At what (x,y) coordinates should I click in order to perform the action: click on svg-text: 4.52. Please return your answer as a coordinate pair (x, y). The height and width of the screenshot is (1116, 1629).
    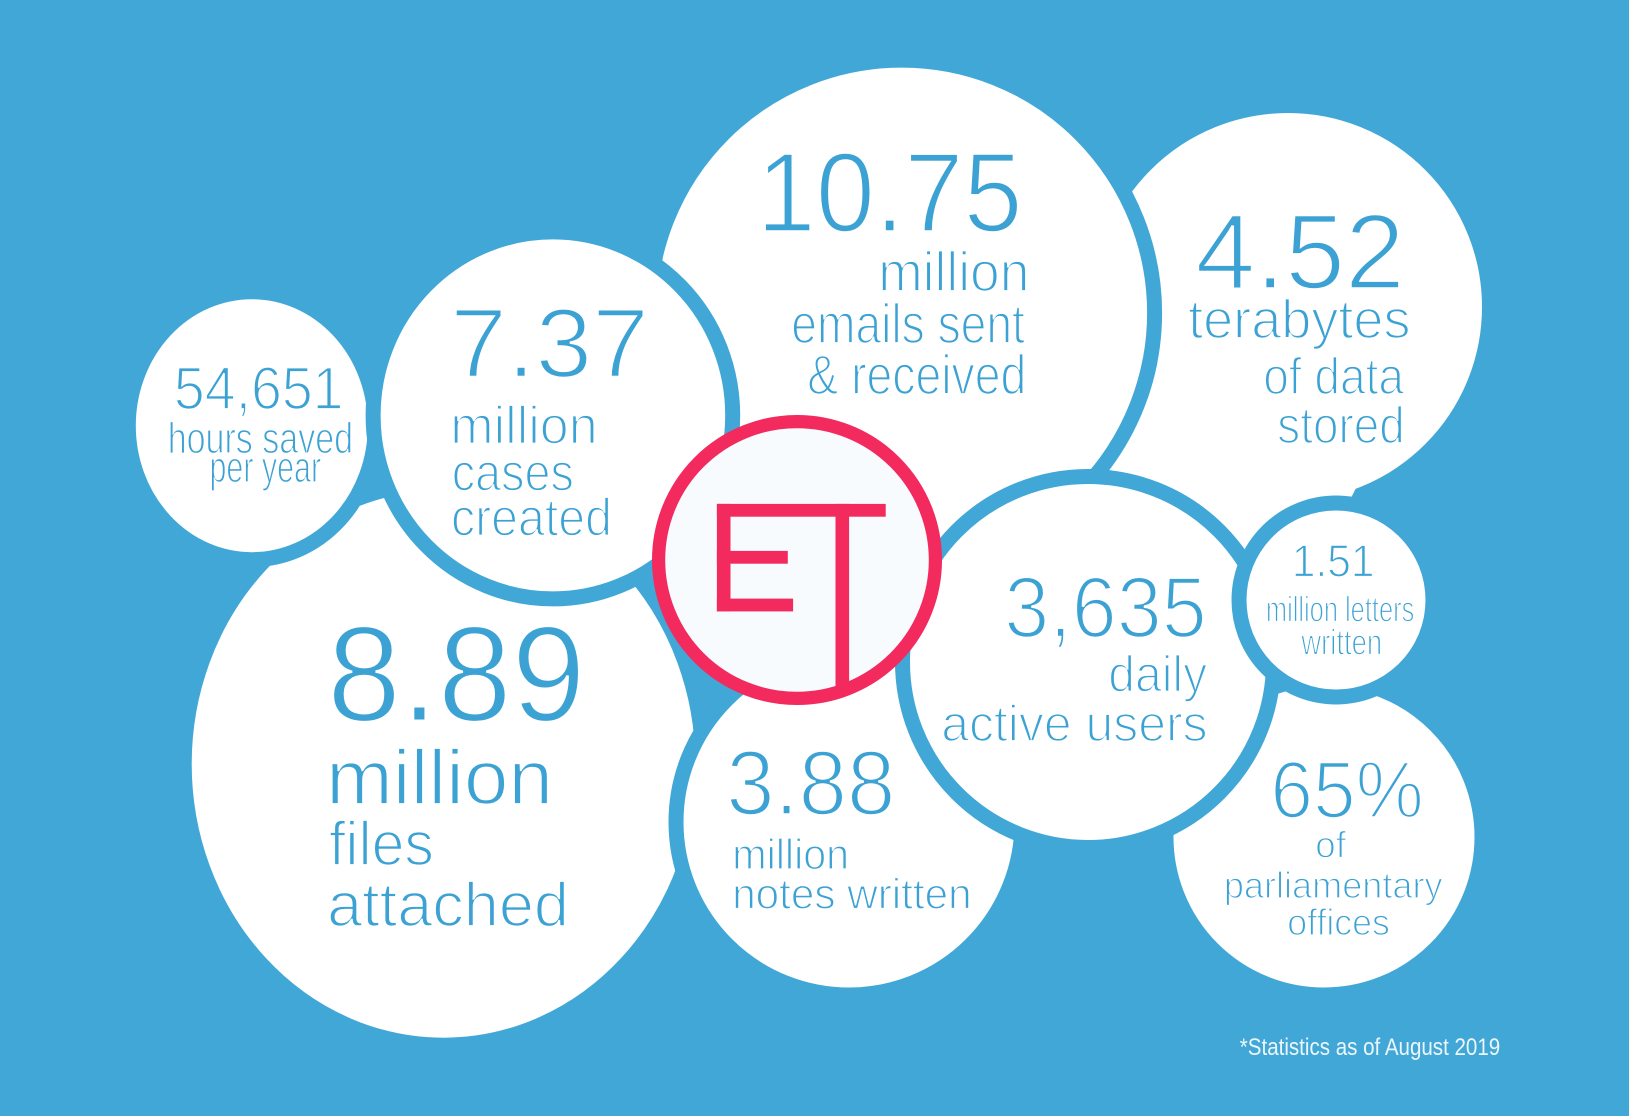
    Looking at the image, I should click on (1300, 252).